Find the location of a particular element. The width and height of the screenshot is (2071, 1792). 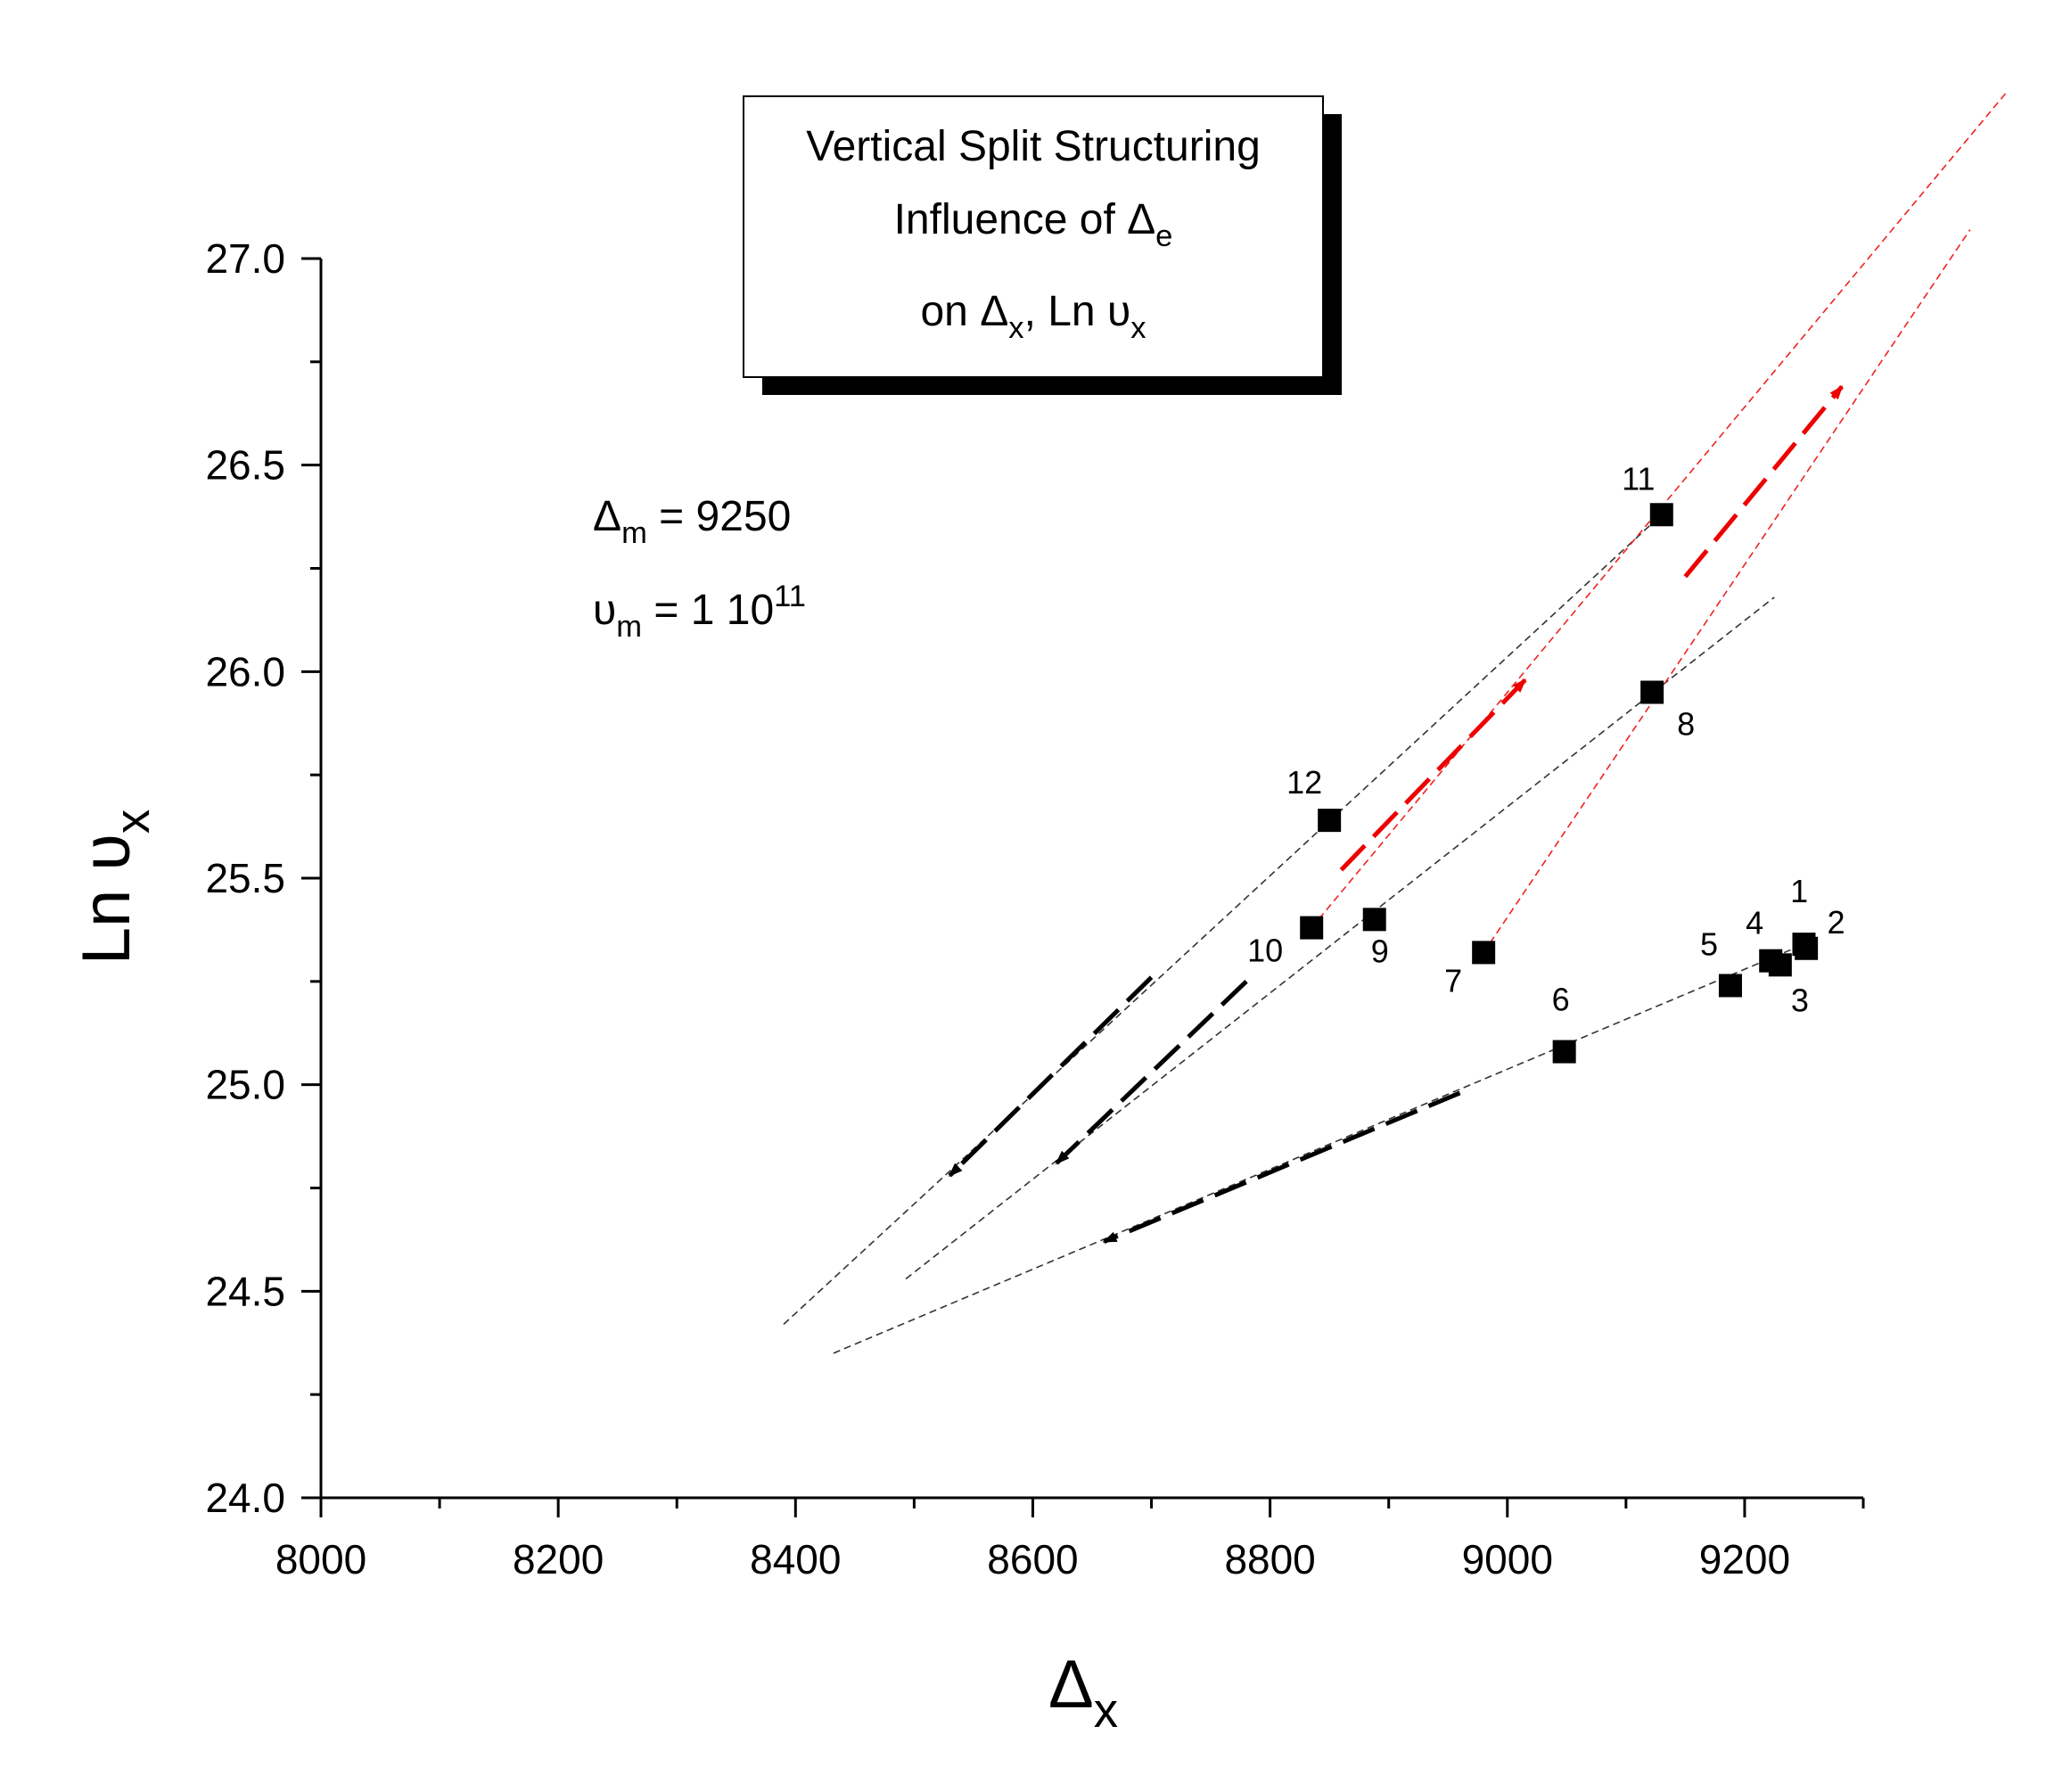

point-label: 2 is located at coordinates (1836, 923).